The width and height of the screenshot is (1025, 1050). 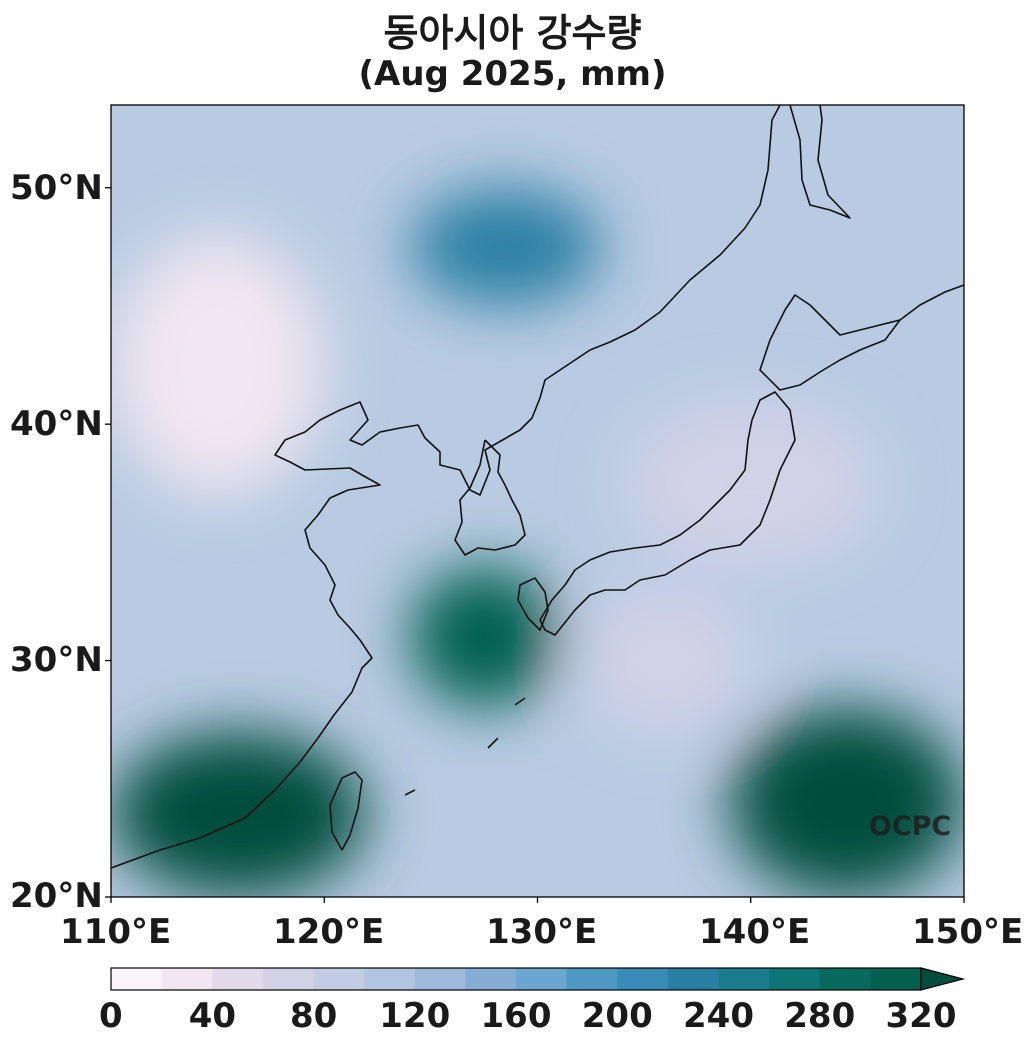 I want to click on lon-label-110: 110°E, so click(x=116, y=932).